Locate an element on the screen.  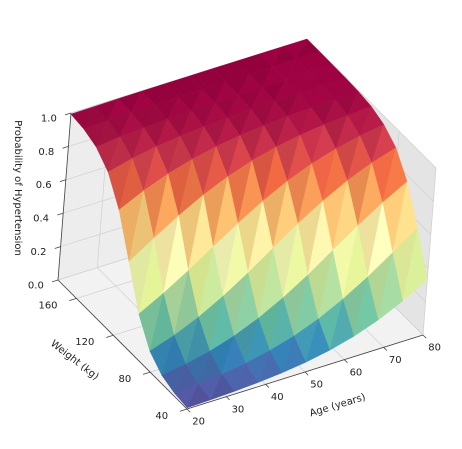
x-tick-label: 50 is located at coordinates (316, 385).